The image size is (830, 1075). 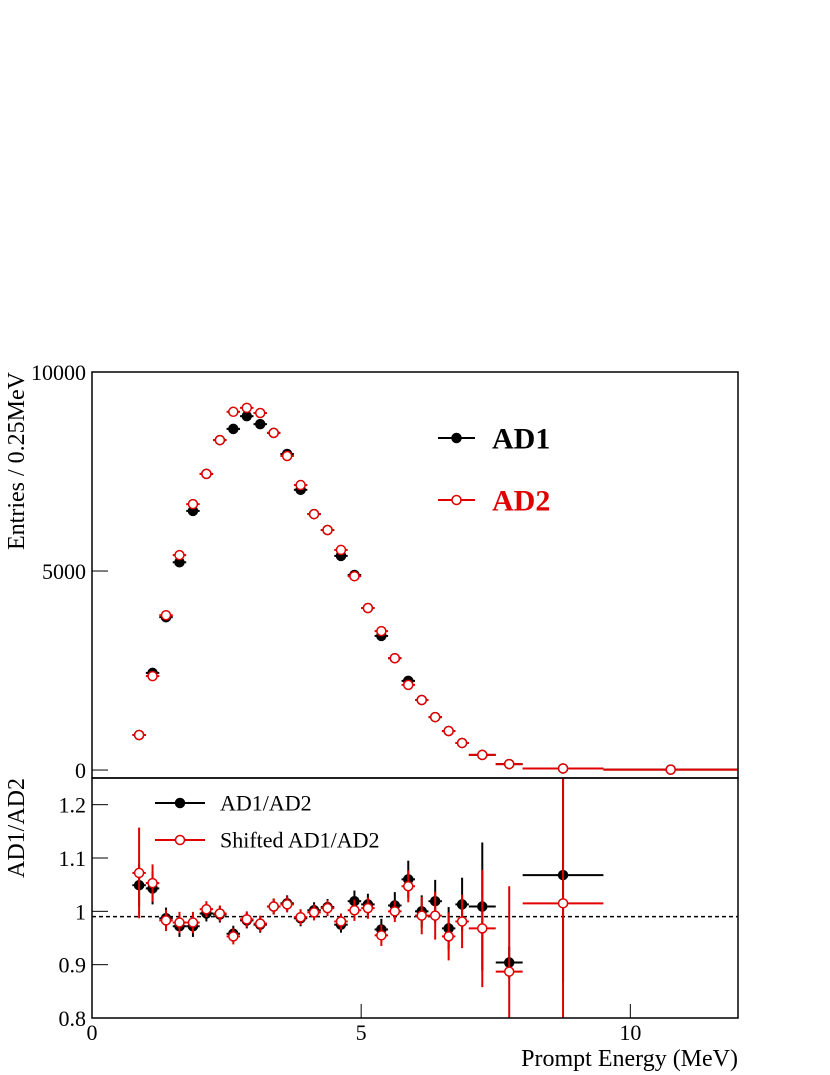 What do you see at coordinates (73, 805) in the screenshot?
I see `y-tick-label: 1.2` at bounding box center [73, 805].